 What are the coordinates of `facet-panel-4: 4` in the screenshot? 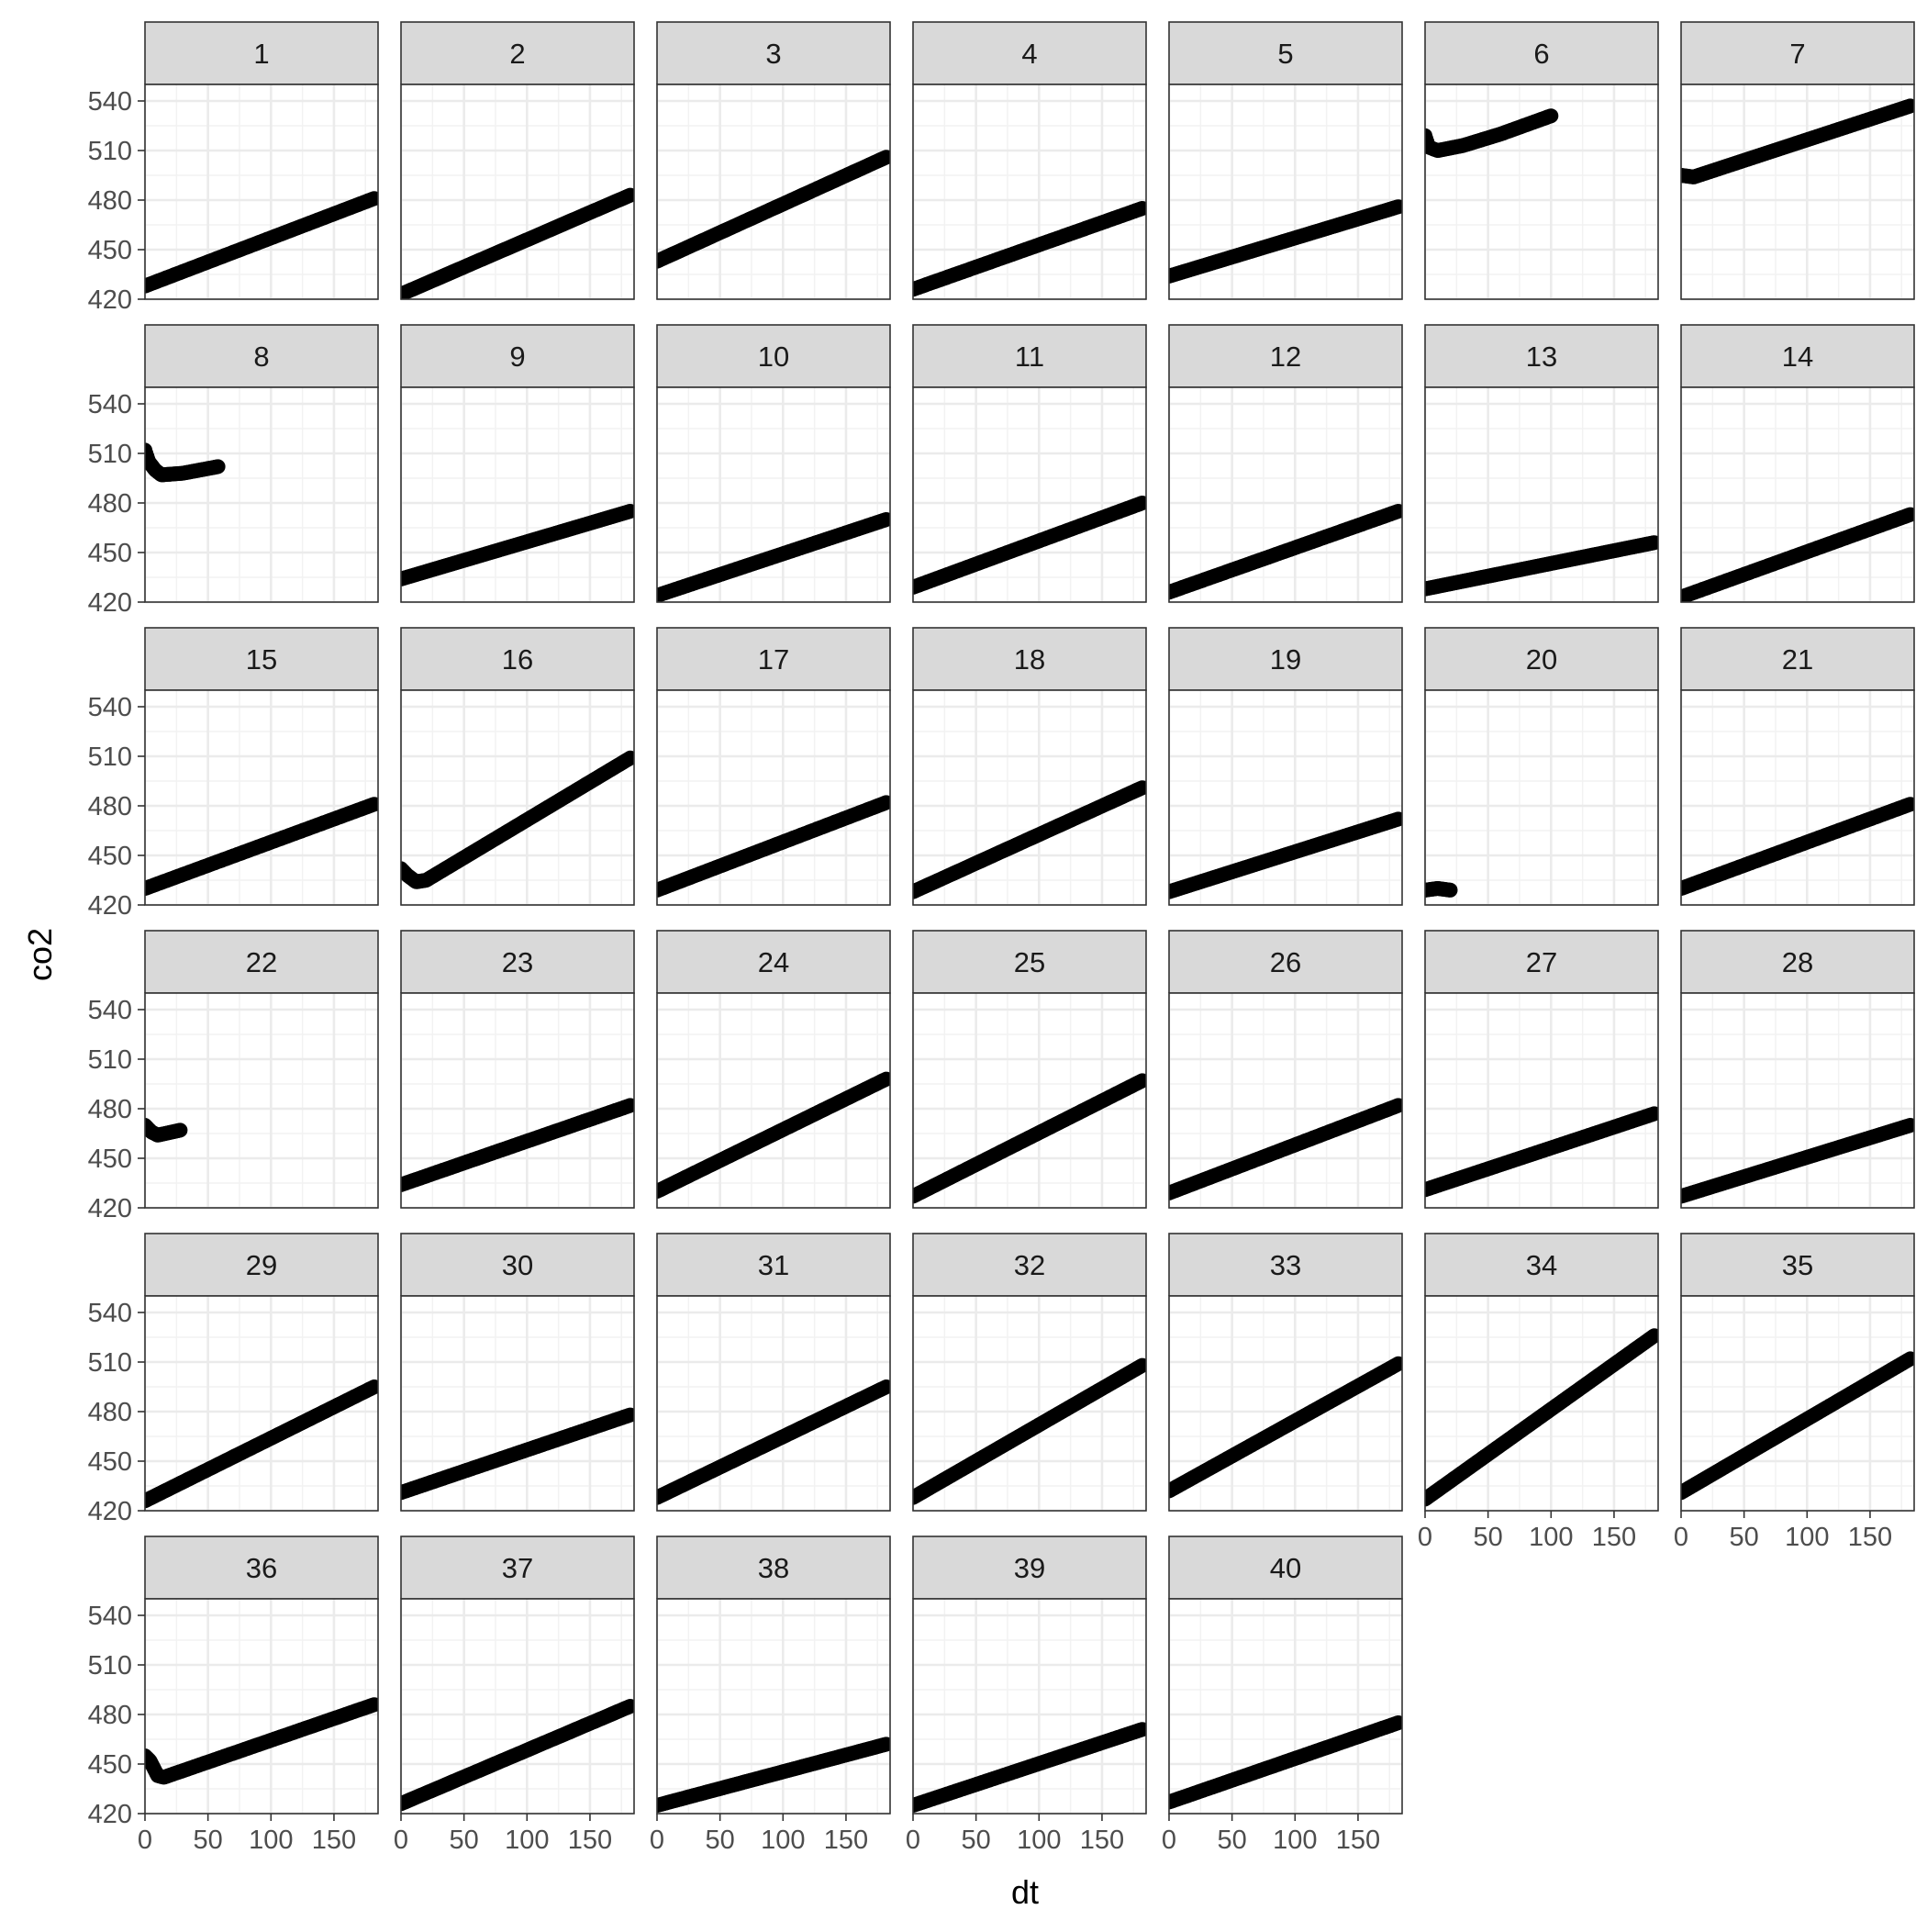 It's located at (1028, 160).